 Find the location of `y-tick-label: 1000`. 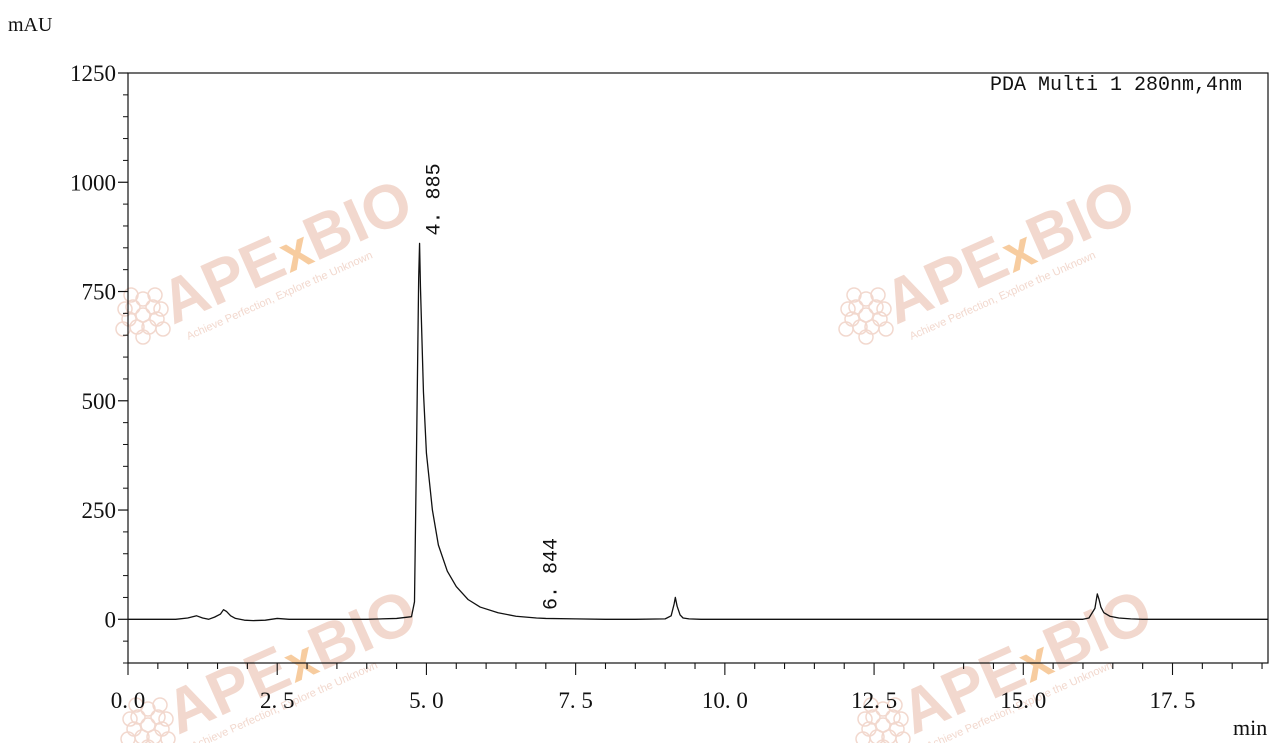

y-tick-label: 1000 is located at coordinates (93, 182).